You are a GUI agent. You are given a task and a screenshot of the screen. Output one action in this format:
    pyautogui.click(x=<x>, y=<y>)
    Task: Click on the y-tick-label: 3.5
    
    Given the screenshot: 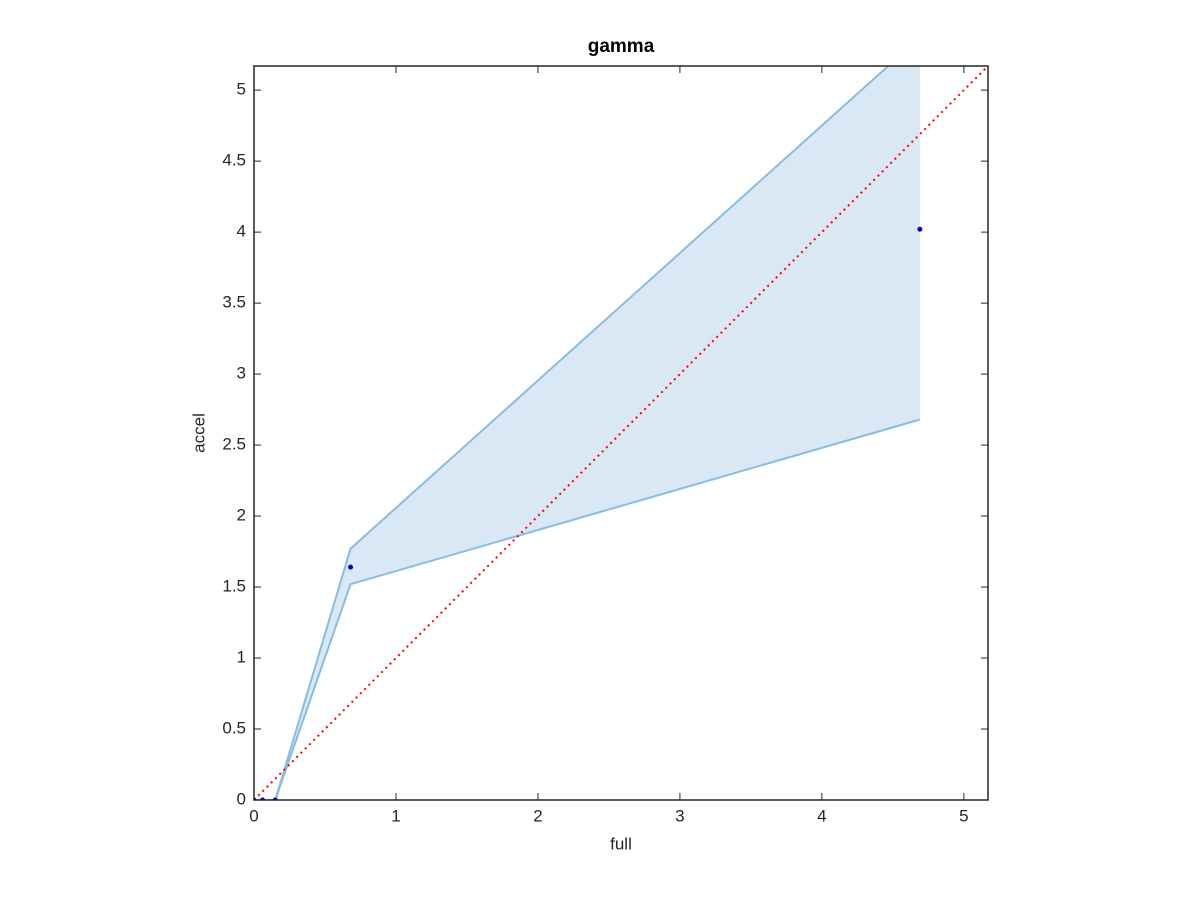 What is the action you would take?
    pyautogui.click(x=234, y=302)
    